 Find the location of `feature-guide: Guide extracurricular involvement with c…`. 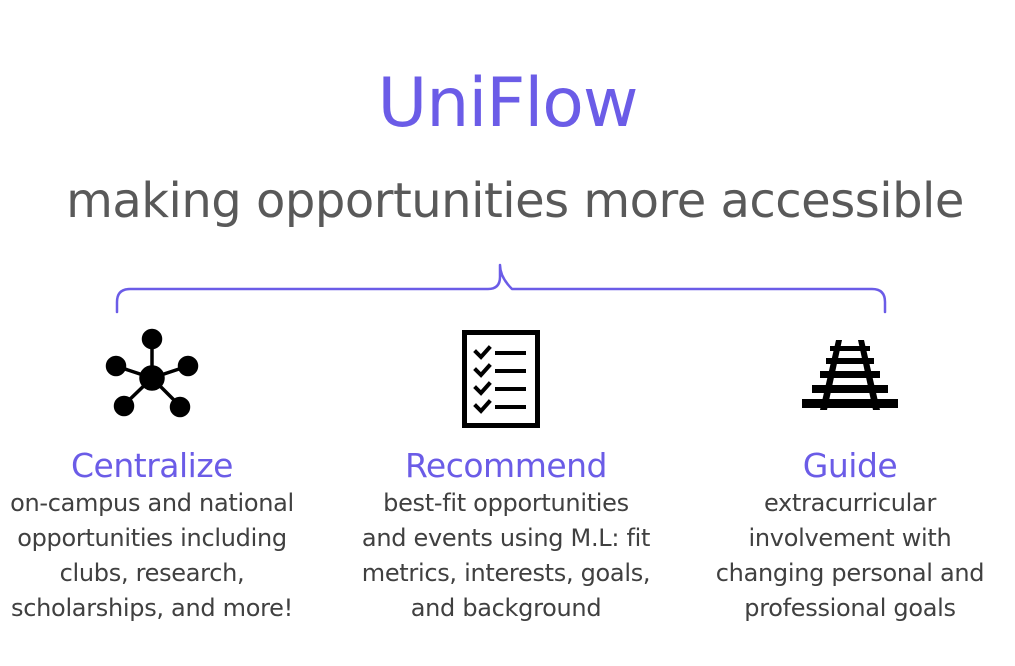

feature-guide: Guide extracurricular involvement with c… is located at coordinates (850, 536).